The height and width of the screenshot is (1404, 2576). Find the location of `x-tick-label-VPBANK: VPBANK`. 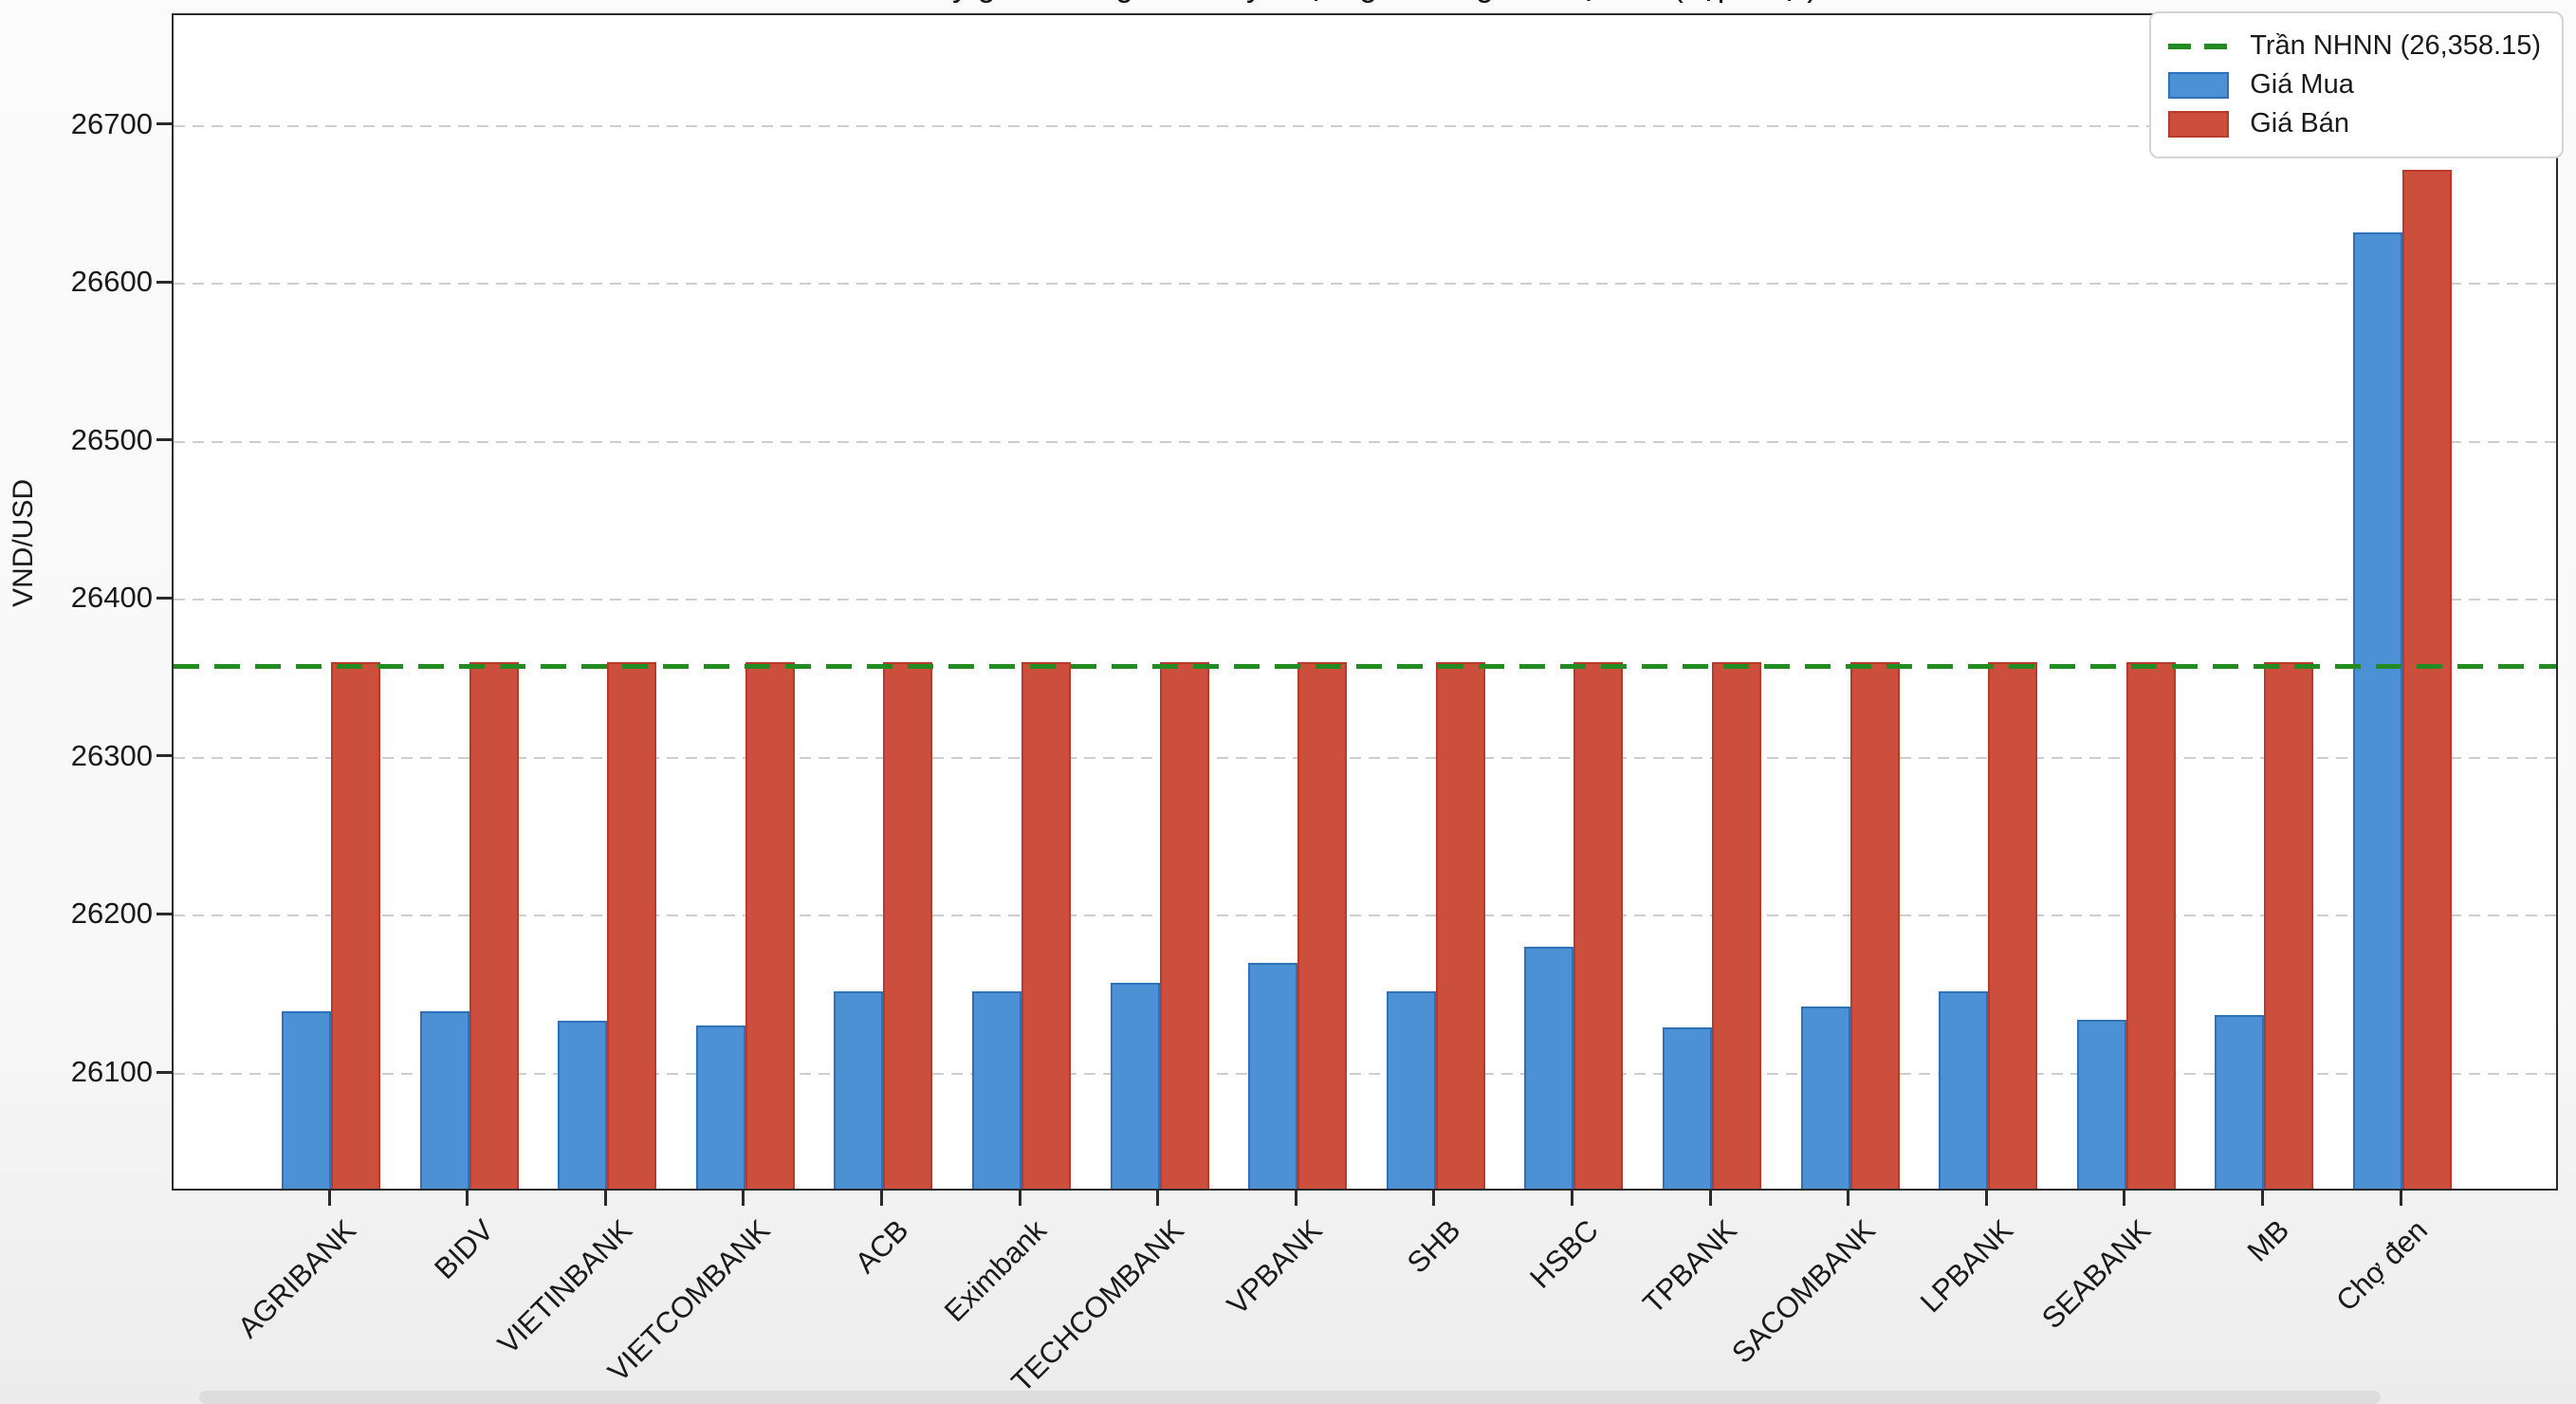

x-tick-label-VPBANK: VPBANK is located at coordinates (1275, 1267).